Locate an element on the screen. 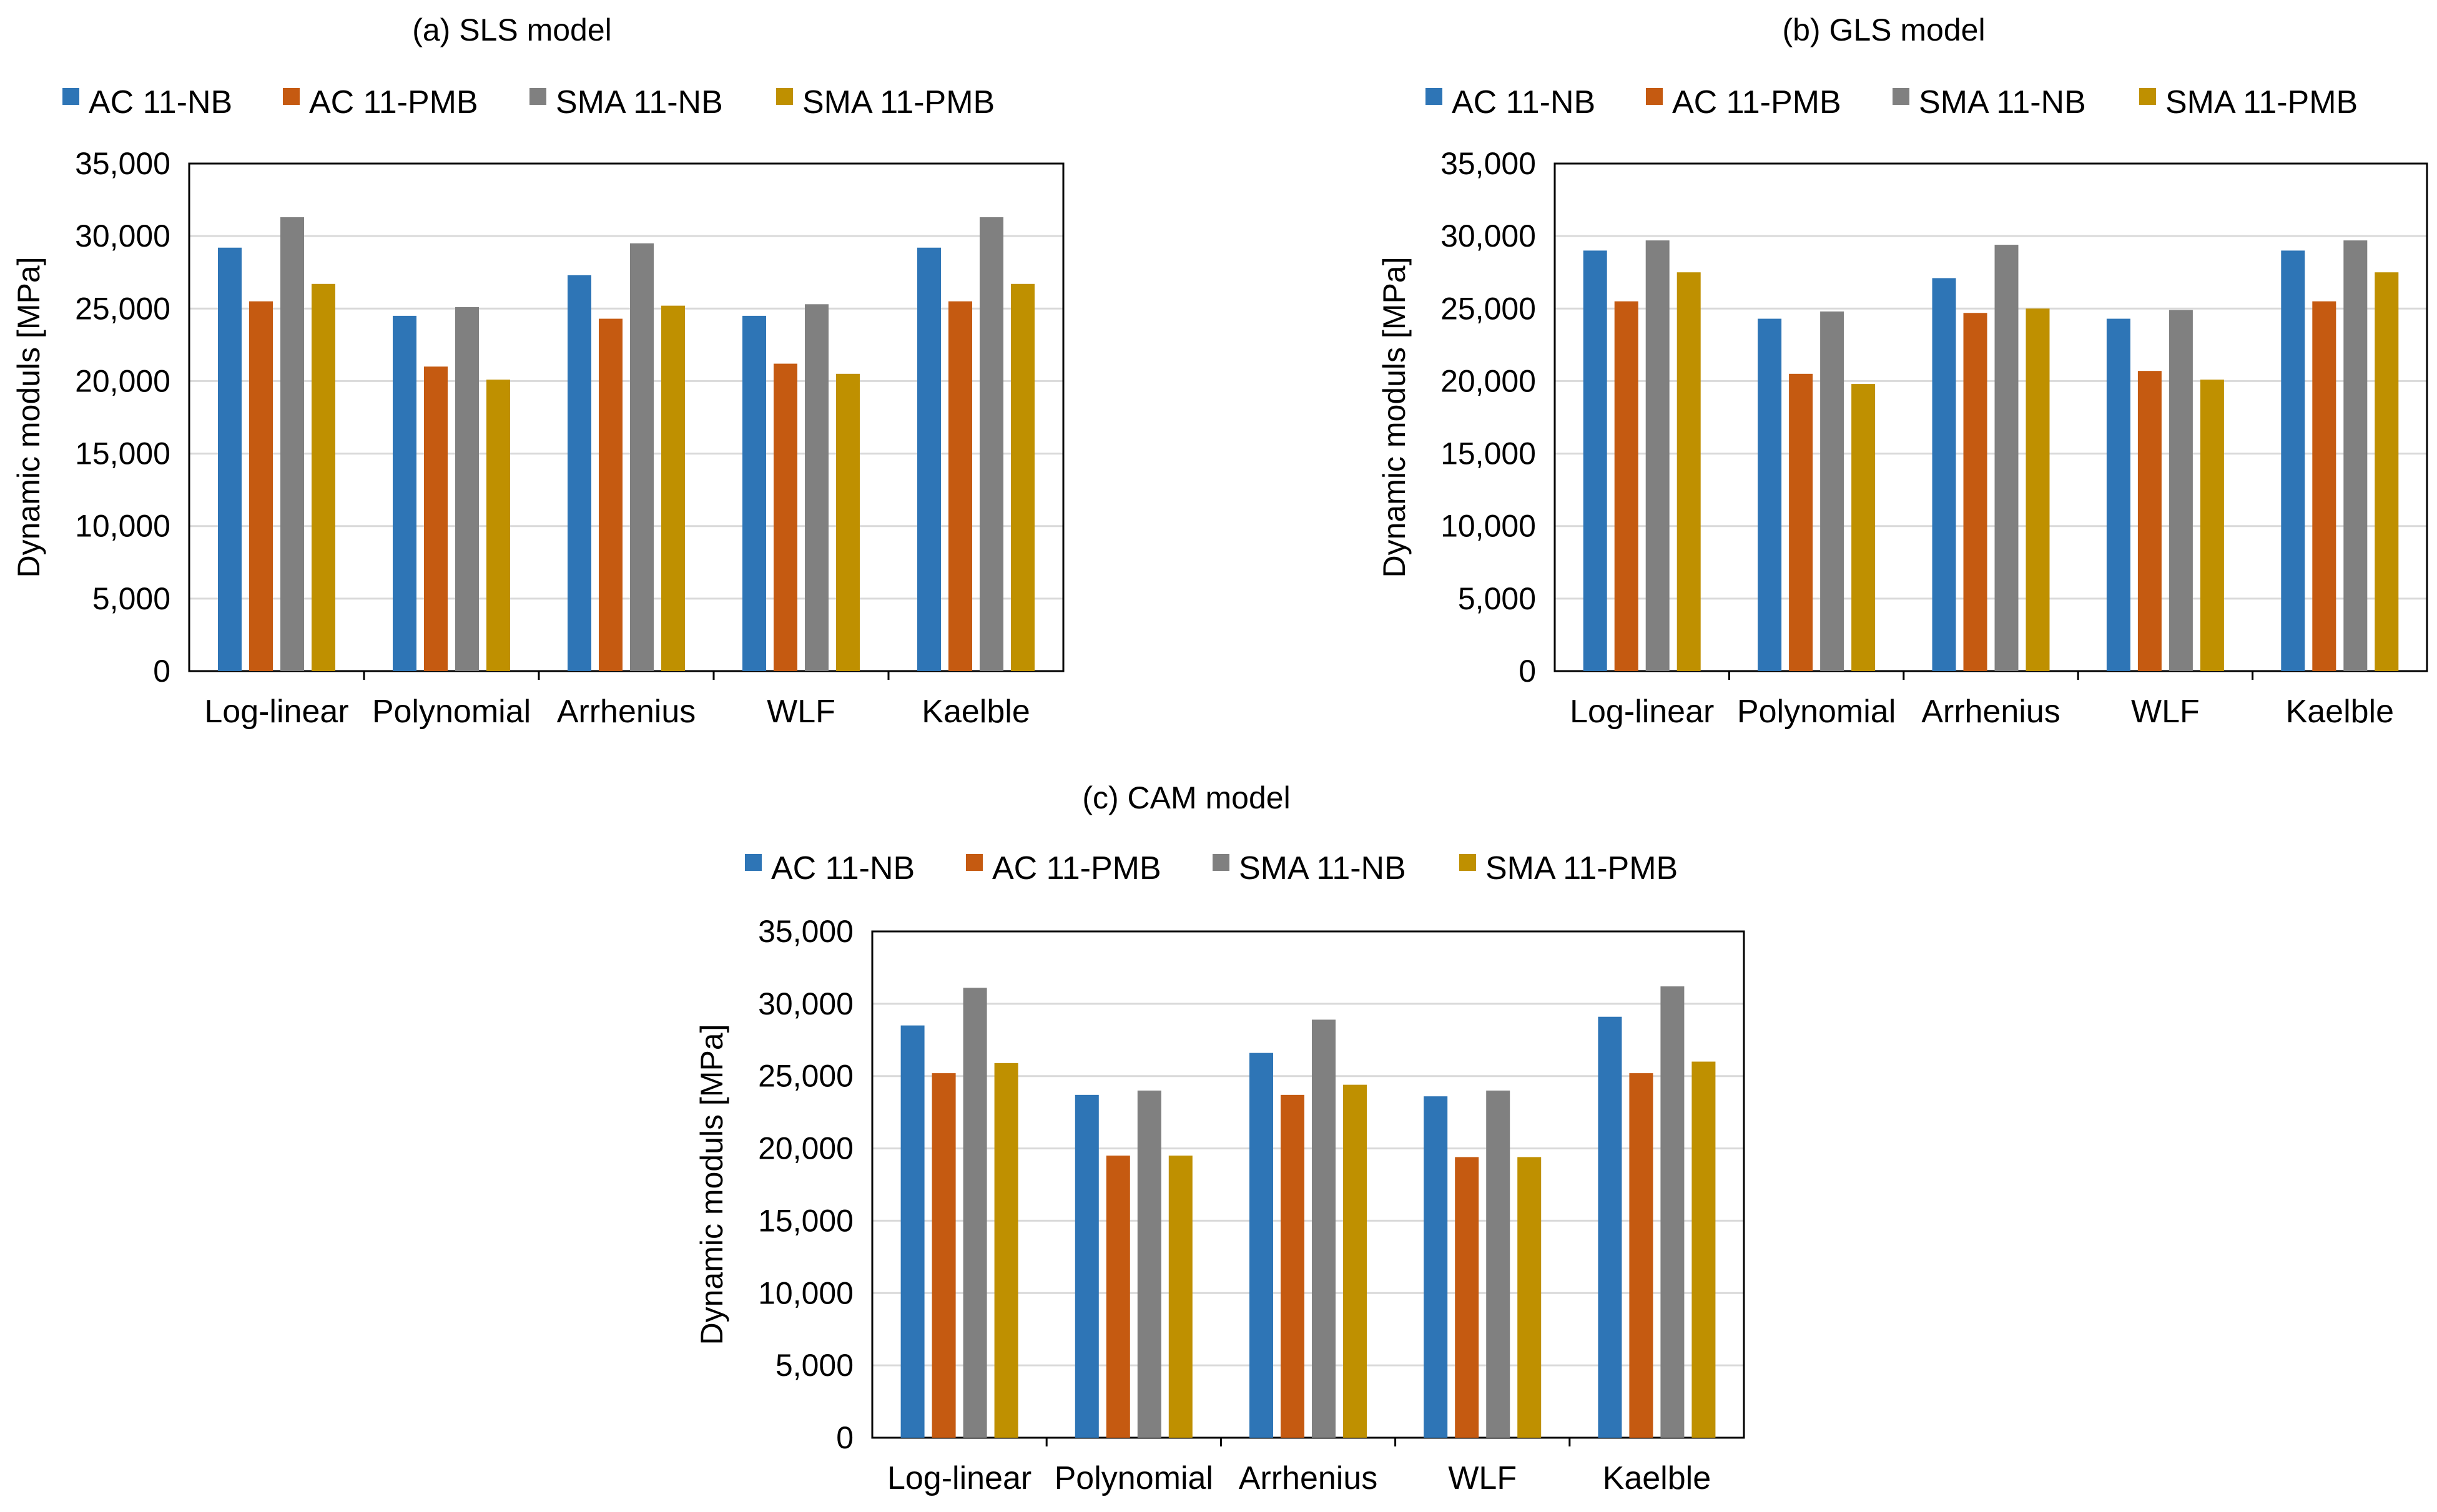 This screenshot has height=1512, width=2437. chart-title: (a) SLS model is located at coordinates (512, 30).